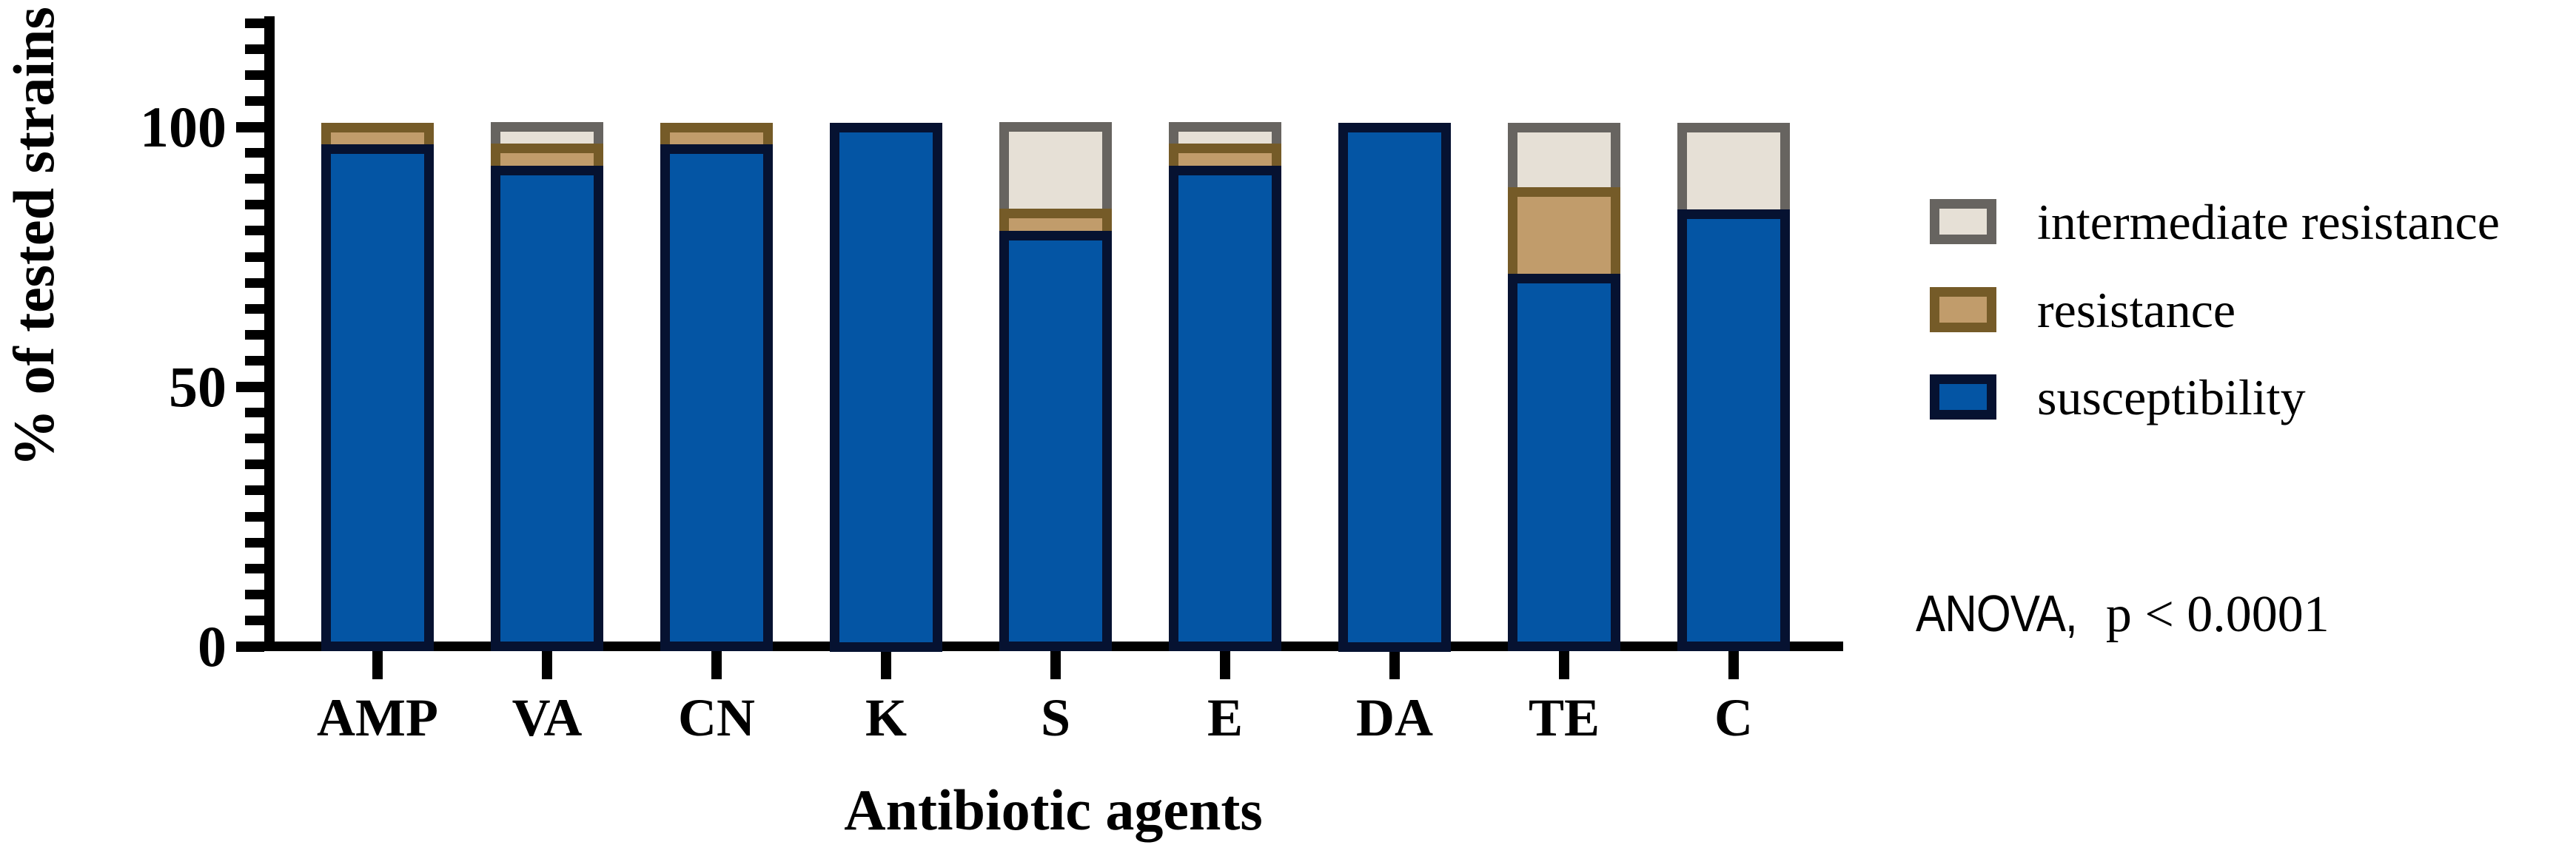 The image size is (2576, 845). I want to click on bar-segment-TE-resistance, so click(1564, 235).